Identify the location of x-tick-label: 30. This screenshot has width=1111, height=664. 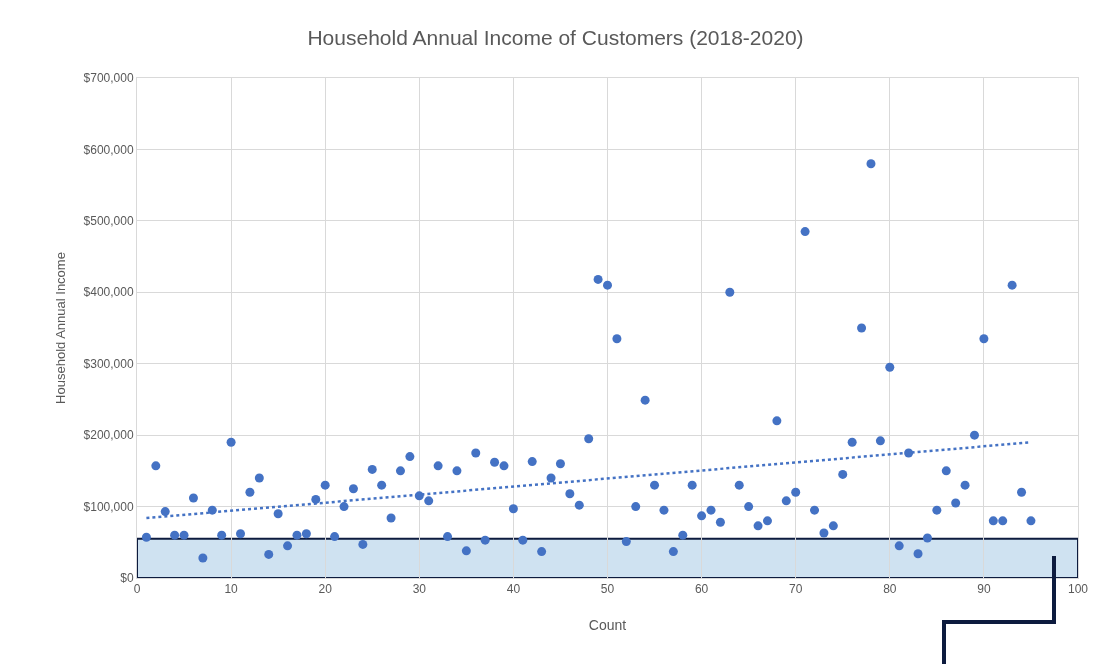
(419, 589).